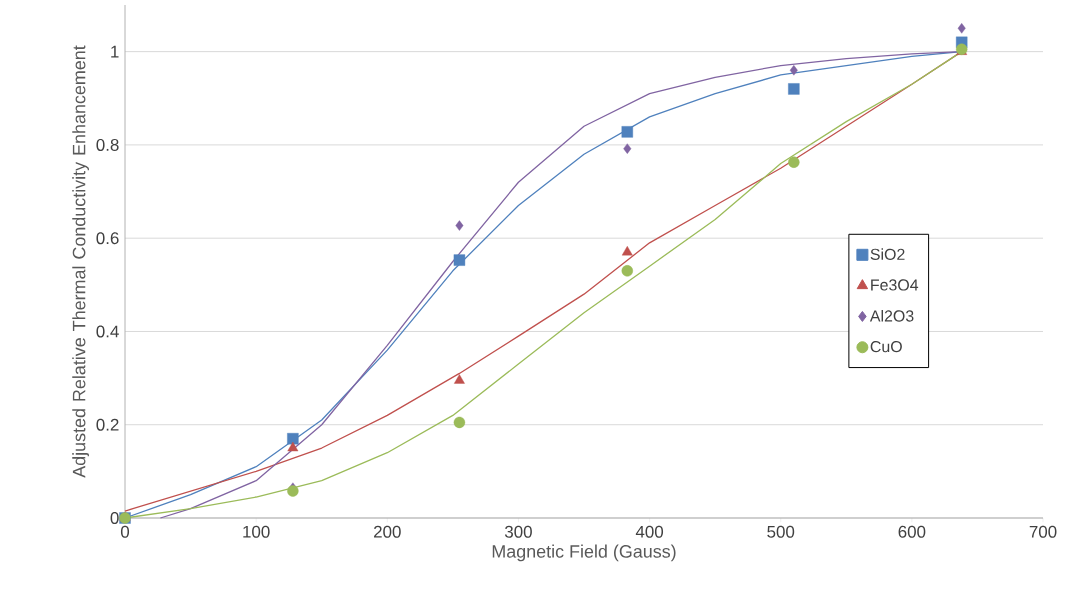 The width and height of the screenshot is (1068, 609). What do you see at coordinates (114, 518) in the screenshot?
I see `y-tick-label: 0` at bounding box center [114, 518].